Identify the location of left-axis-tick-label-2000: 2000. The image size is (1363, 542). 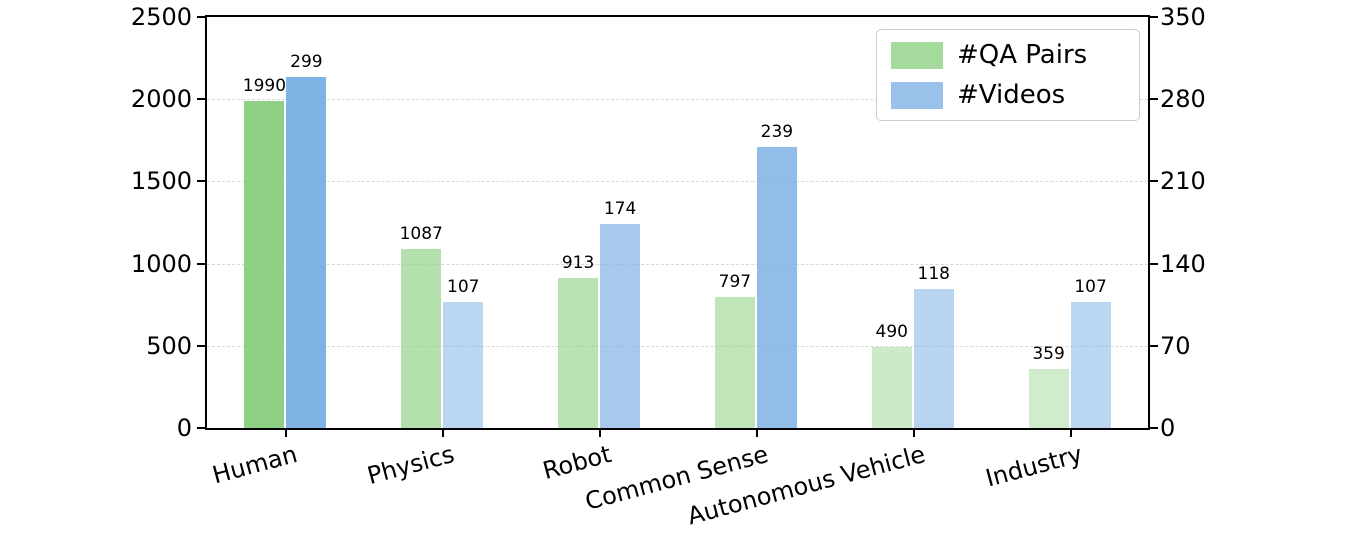
(161, 99).